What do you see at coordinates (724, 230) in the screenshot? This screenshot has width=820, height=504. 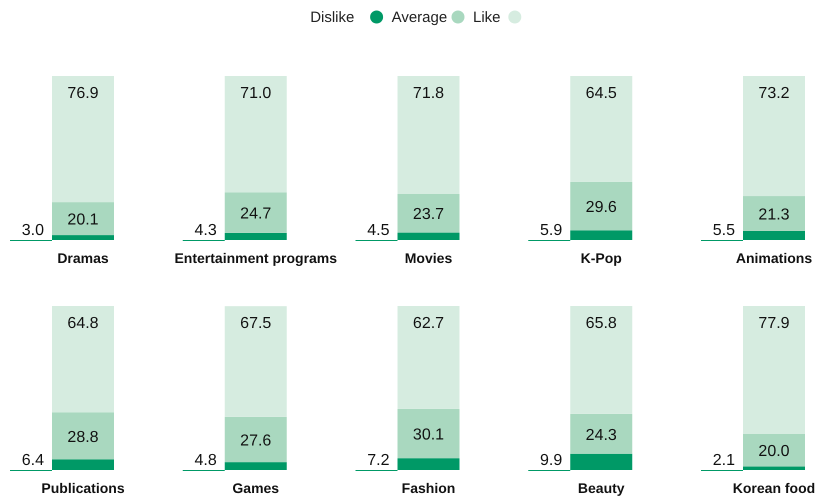 I see `data-label: 5.5` at bounding box center [724, 230].